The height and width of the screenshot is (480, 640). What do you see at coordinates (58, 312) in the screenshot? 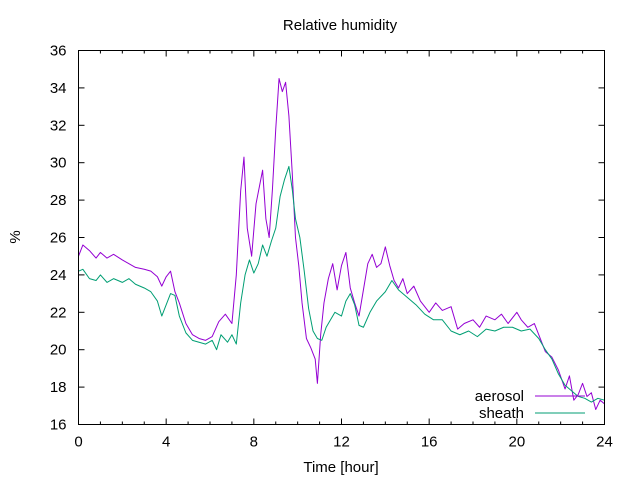
I see `y-tick-label: 22` at bounding box center [58, 312].